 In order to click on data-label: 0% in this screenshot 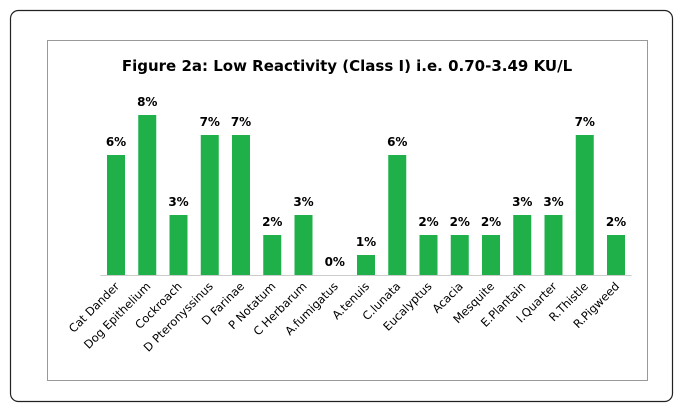, I will do `click(335, 262)`.